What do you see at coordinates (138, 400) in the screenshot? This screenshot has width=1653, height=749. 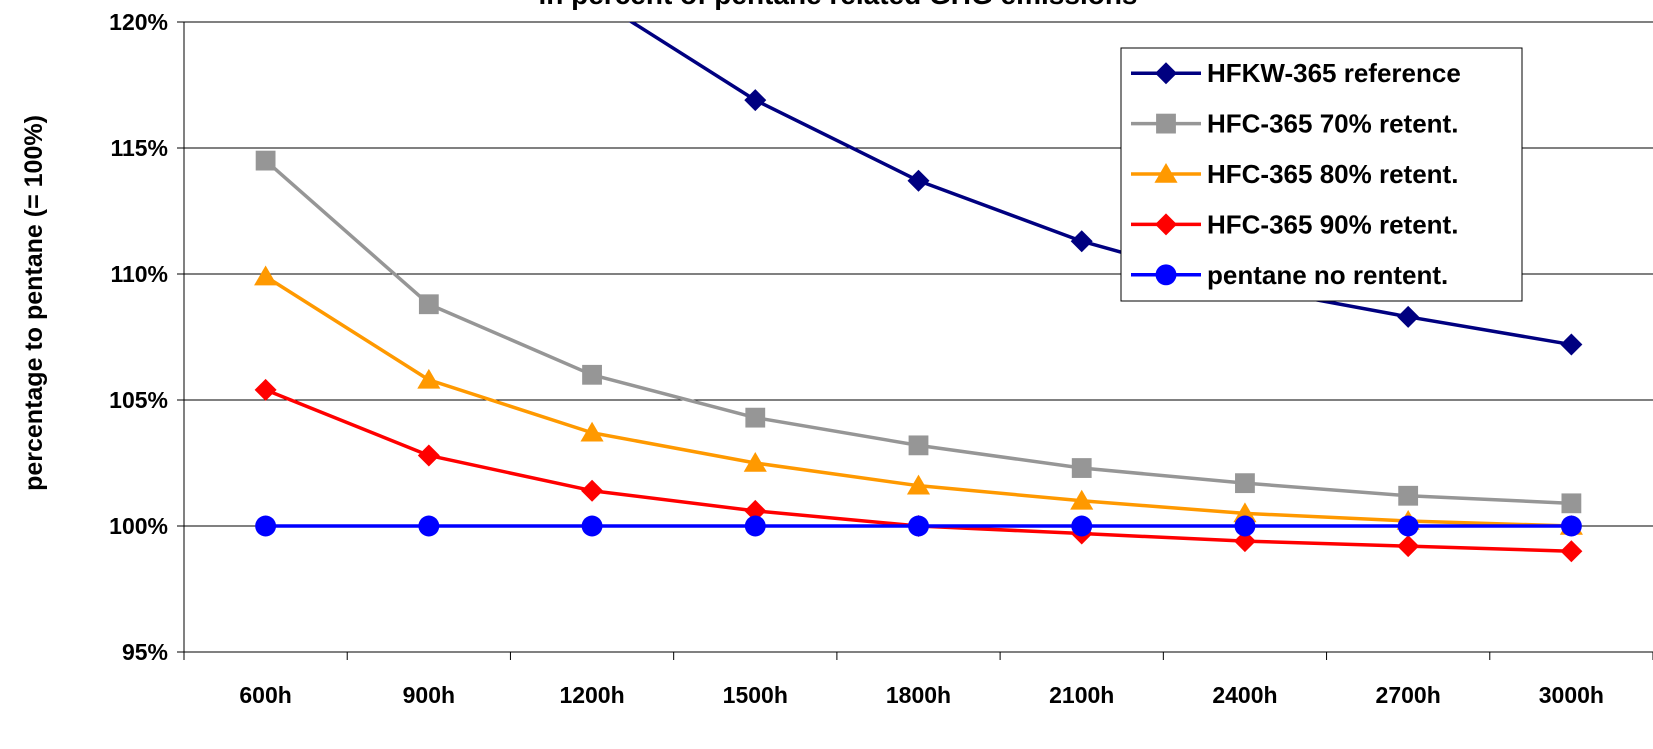 I see `y-tick-label: 105%` at bounding box center [138, 400].